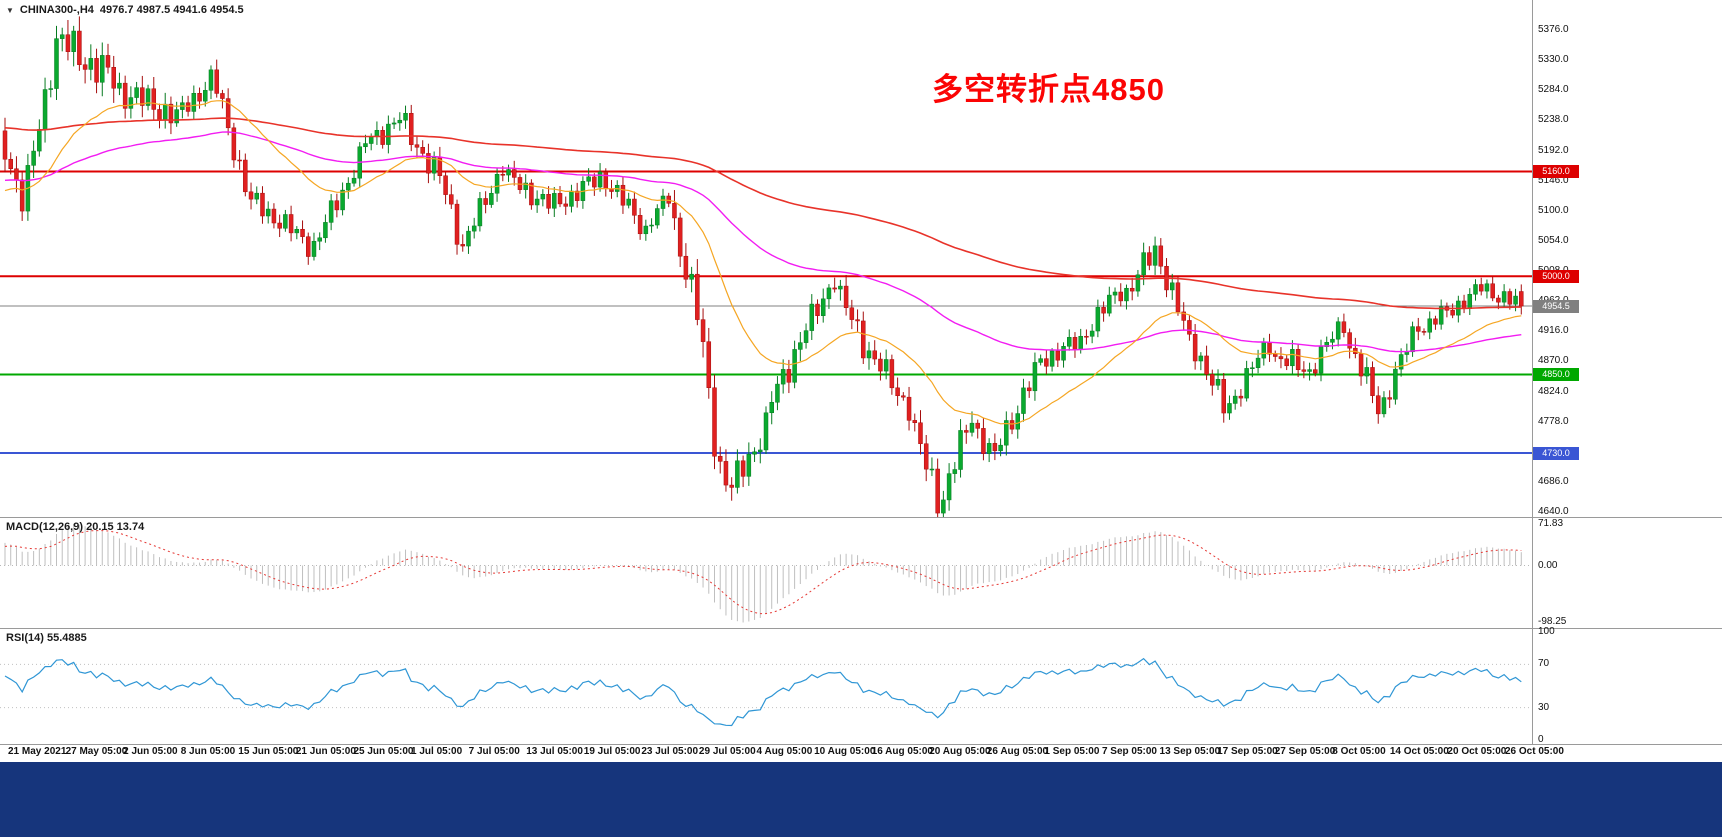 Image resolution: width=1722 pixels, height=837 pixels. What do you see at coordinates (612, 751) in the screenshot?
I see `date-axis-label: 19 Jul 05:00` at bounding box center [612, 751].